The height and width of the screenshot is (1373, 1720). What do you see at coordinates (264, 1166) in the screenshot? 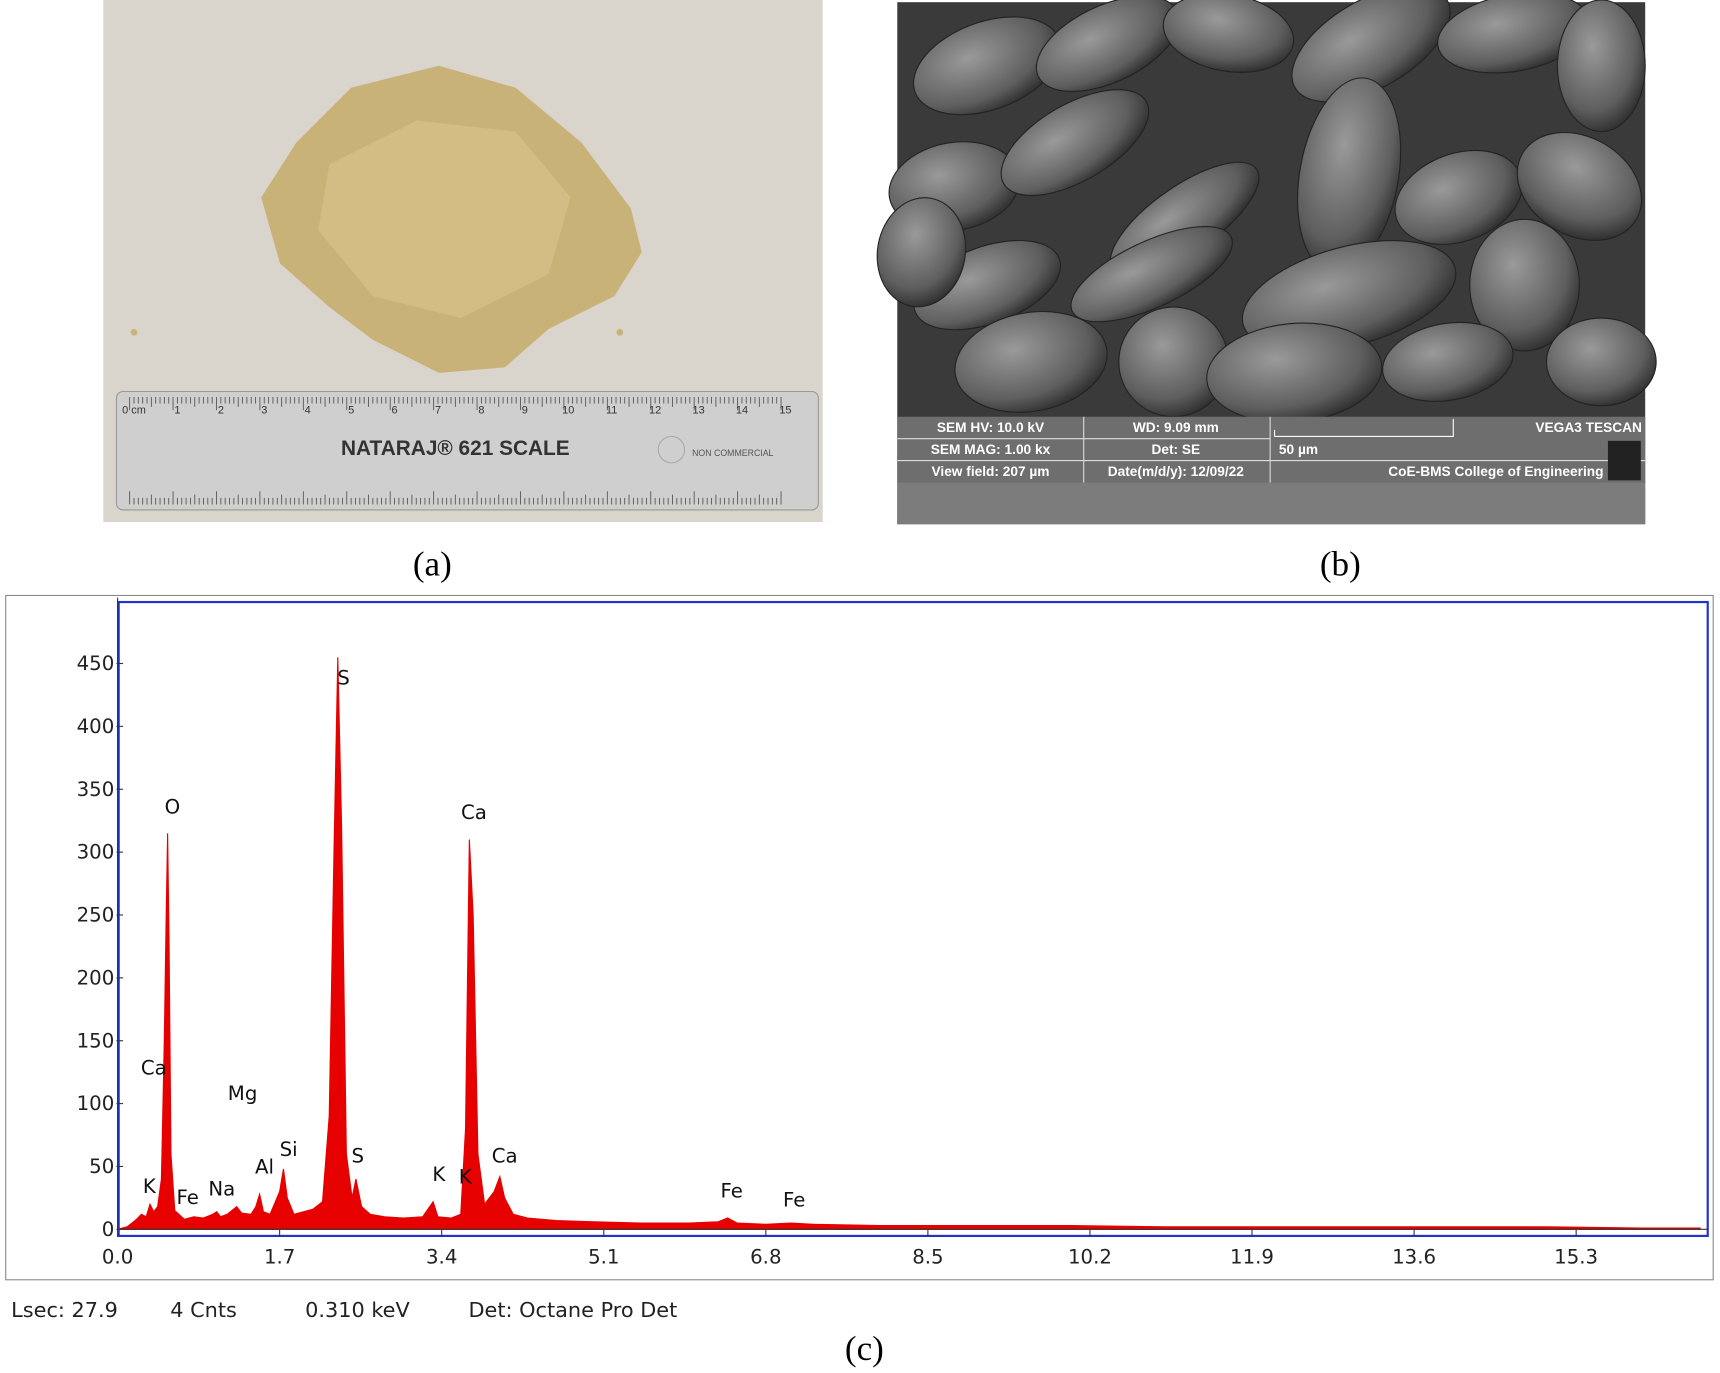
I see `peak-label: Al` at bounding box center [264, 1166].